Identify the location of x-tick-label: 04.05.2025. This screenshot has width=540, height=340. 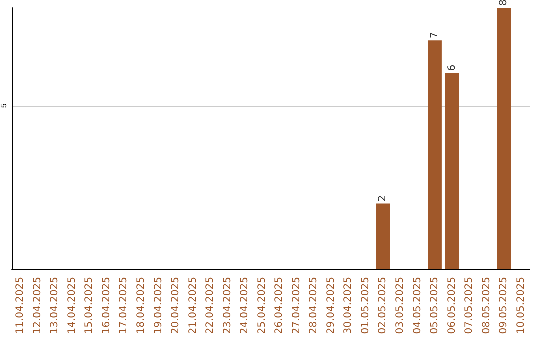
(418, 305).